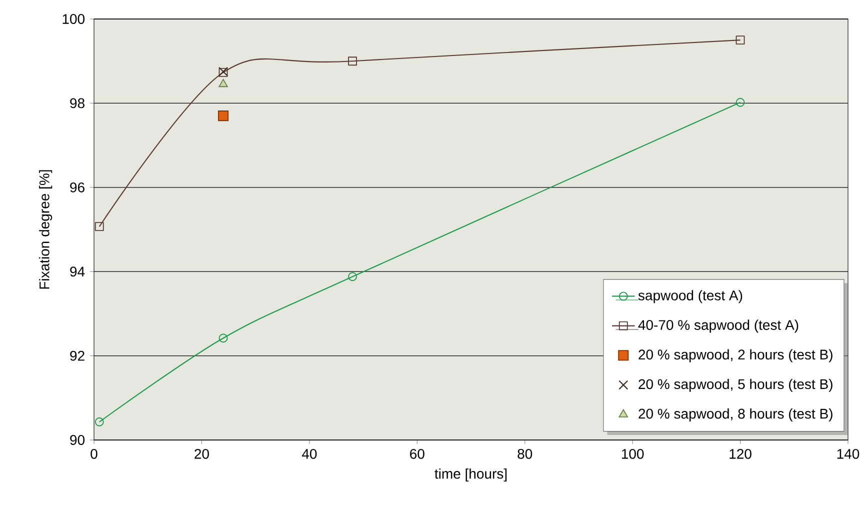 Image resolution: width=864 pixels, height=518 pixels. Describe the element at coordinates (718, 326) in the screenshot. I see `legend-label: 40-70 % sapwood (test A)` at that location.